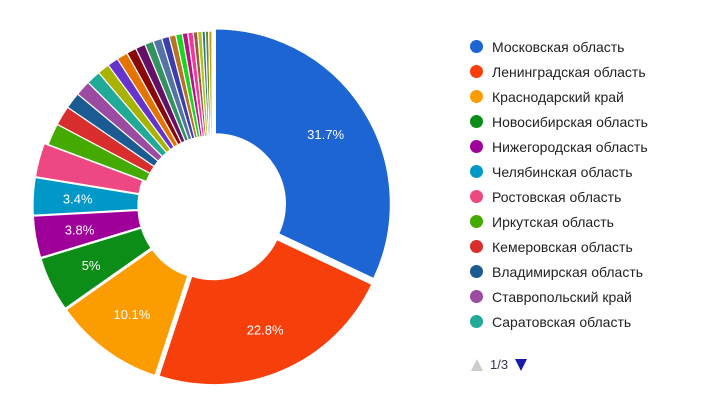 The width and height of the screenshot is (720, 409). I want to click on legend-item-label: Саратовская область, so click(562, 321).